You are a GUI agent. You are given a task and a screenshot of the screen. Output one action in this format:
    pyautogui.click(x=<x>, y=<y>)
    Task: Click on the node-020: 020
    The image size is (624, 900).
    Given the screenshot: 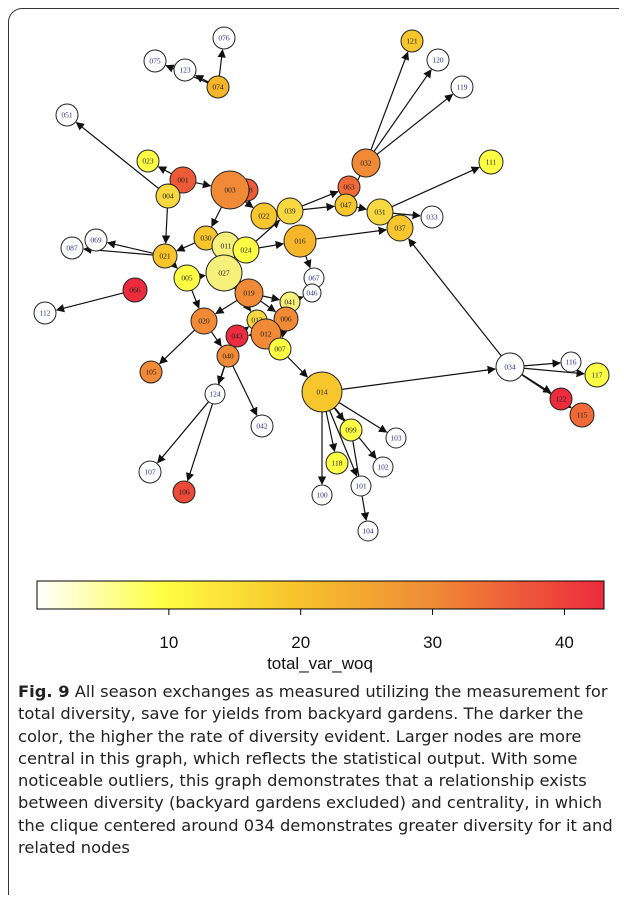 What is the action you would take?
    pyautogui.click(x=204, y=321)
    